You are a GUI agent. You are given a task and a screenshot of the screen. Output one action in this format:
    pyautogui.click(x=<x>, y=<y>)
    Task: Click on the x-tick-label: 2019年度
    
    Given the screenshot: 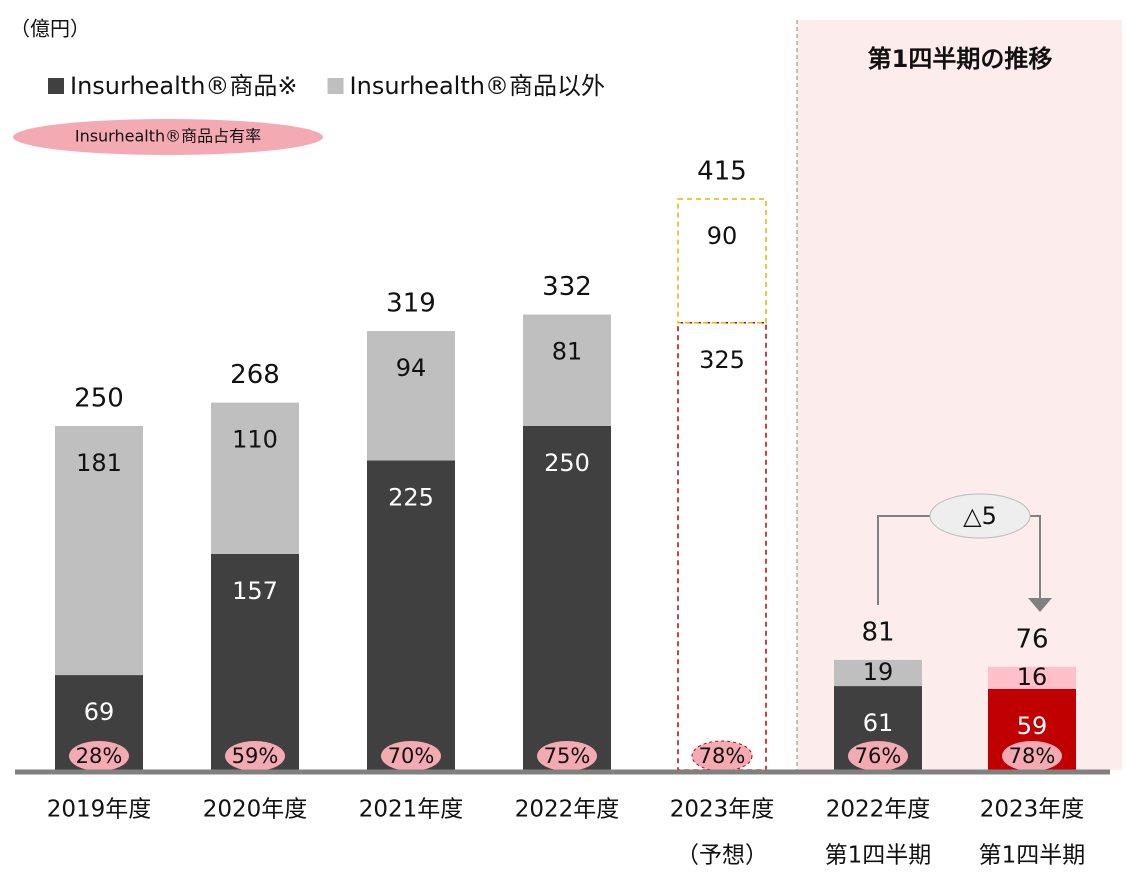 What is the action you would take?
    pyautogui.click(x=99, y=810)
    